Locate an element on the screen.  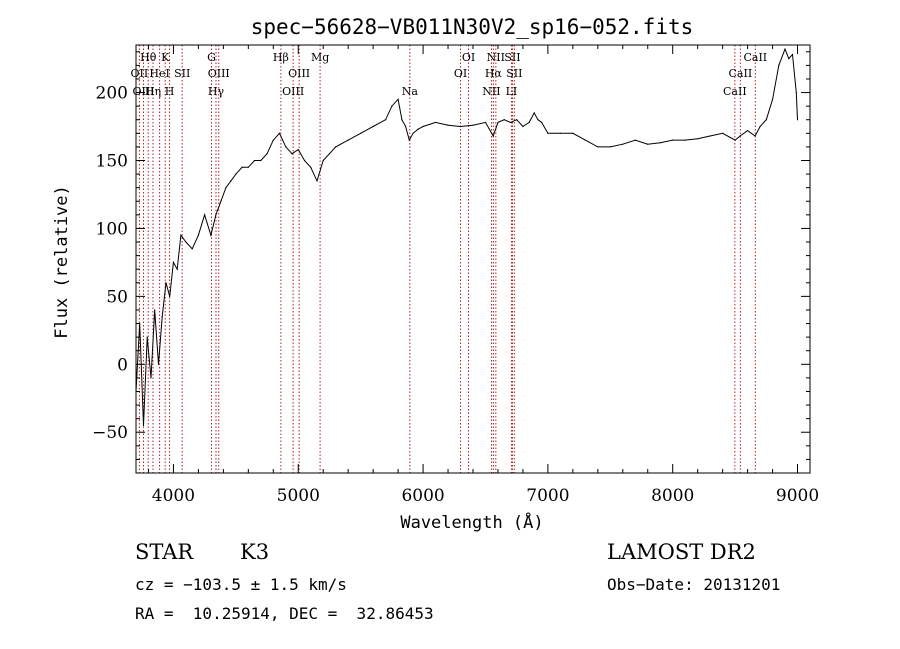
x-tick-label: 8000 is located at coordinates (672, 496).